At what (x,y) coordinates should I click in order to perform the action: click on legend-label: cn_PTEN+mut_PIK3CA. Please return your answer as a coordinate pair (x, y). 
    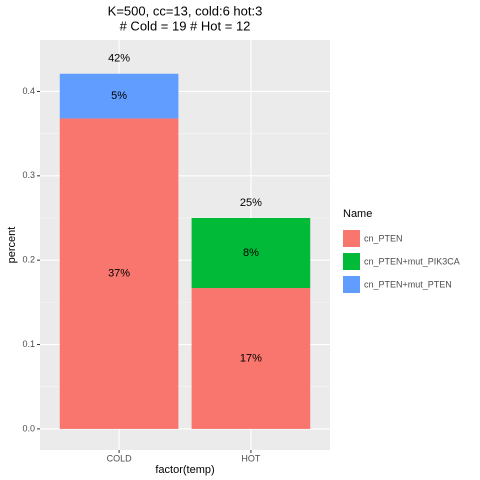
    Looking at the image, I should click on (412, 261).